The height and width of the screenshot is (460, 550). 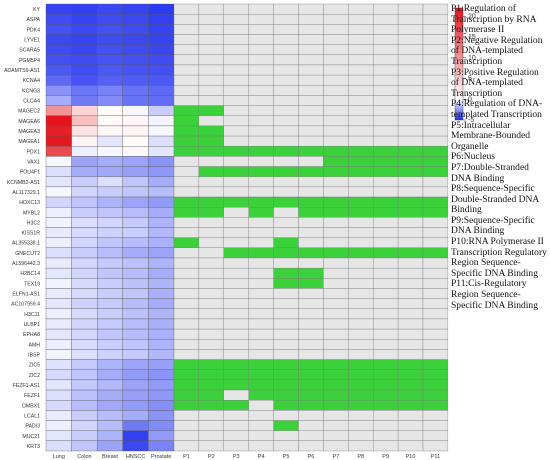 What do you see at coordinates (27, 254) in the screenshot?
I see `gene-label: GNECUT2` at bounding box center [27, 254].